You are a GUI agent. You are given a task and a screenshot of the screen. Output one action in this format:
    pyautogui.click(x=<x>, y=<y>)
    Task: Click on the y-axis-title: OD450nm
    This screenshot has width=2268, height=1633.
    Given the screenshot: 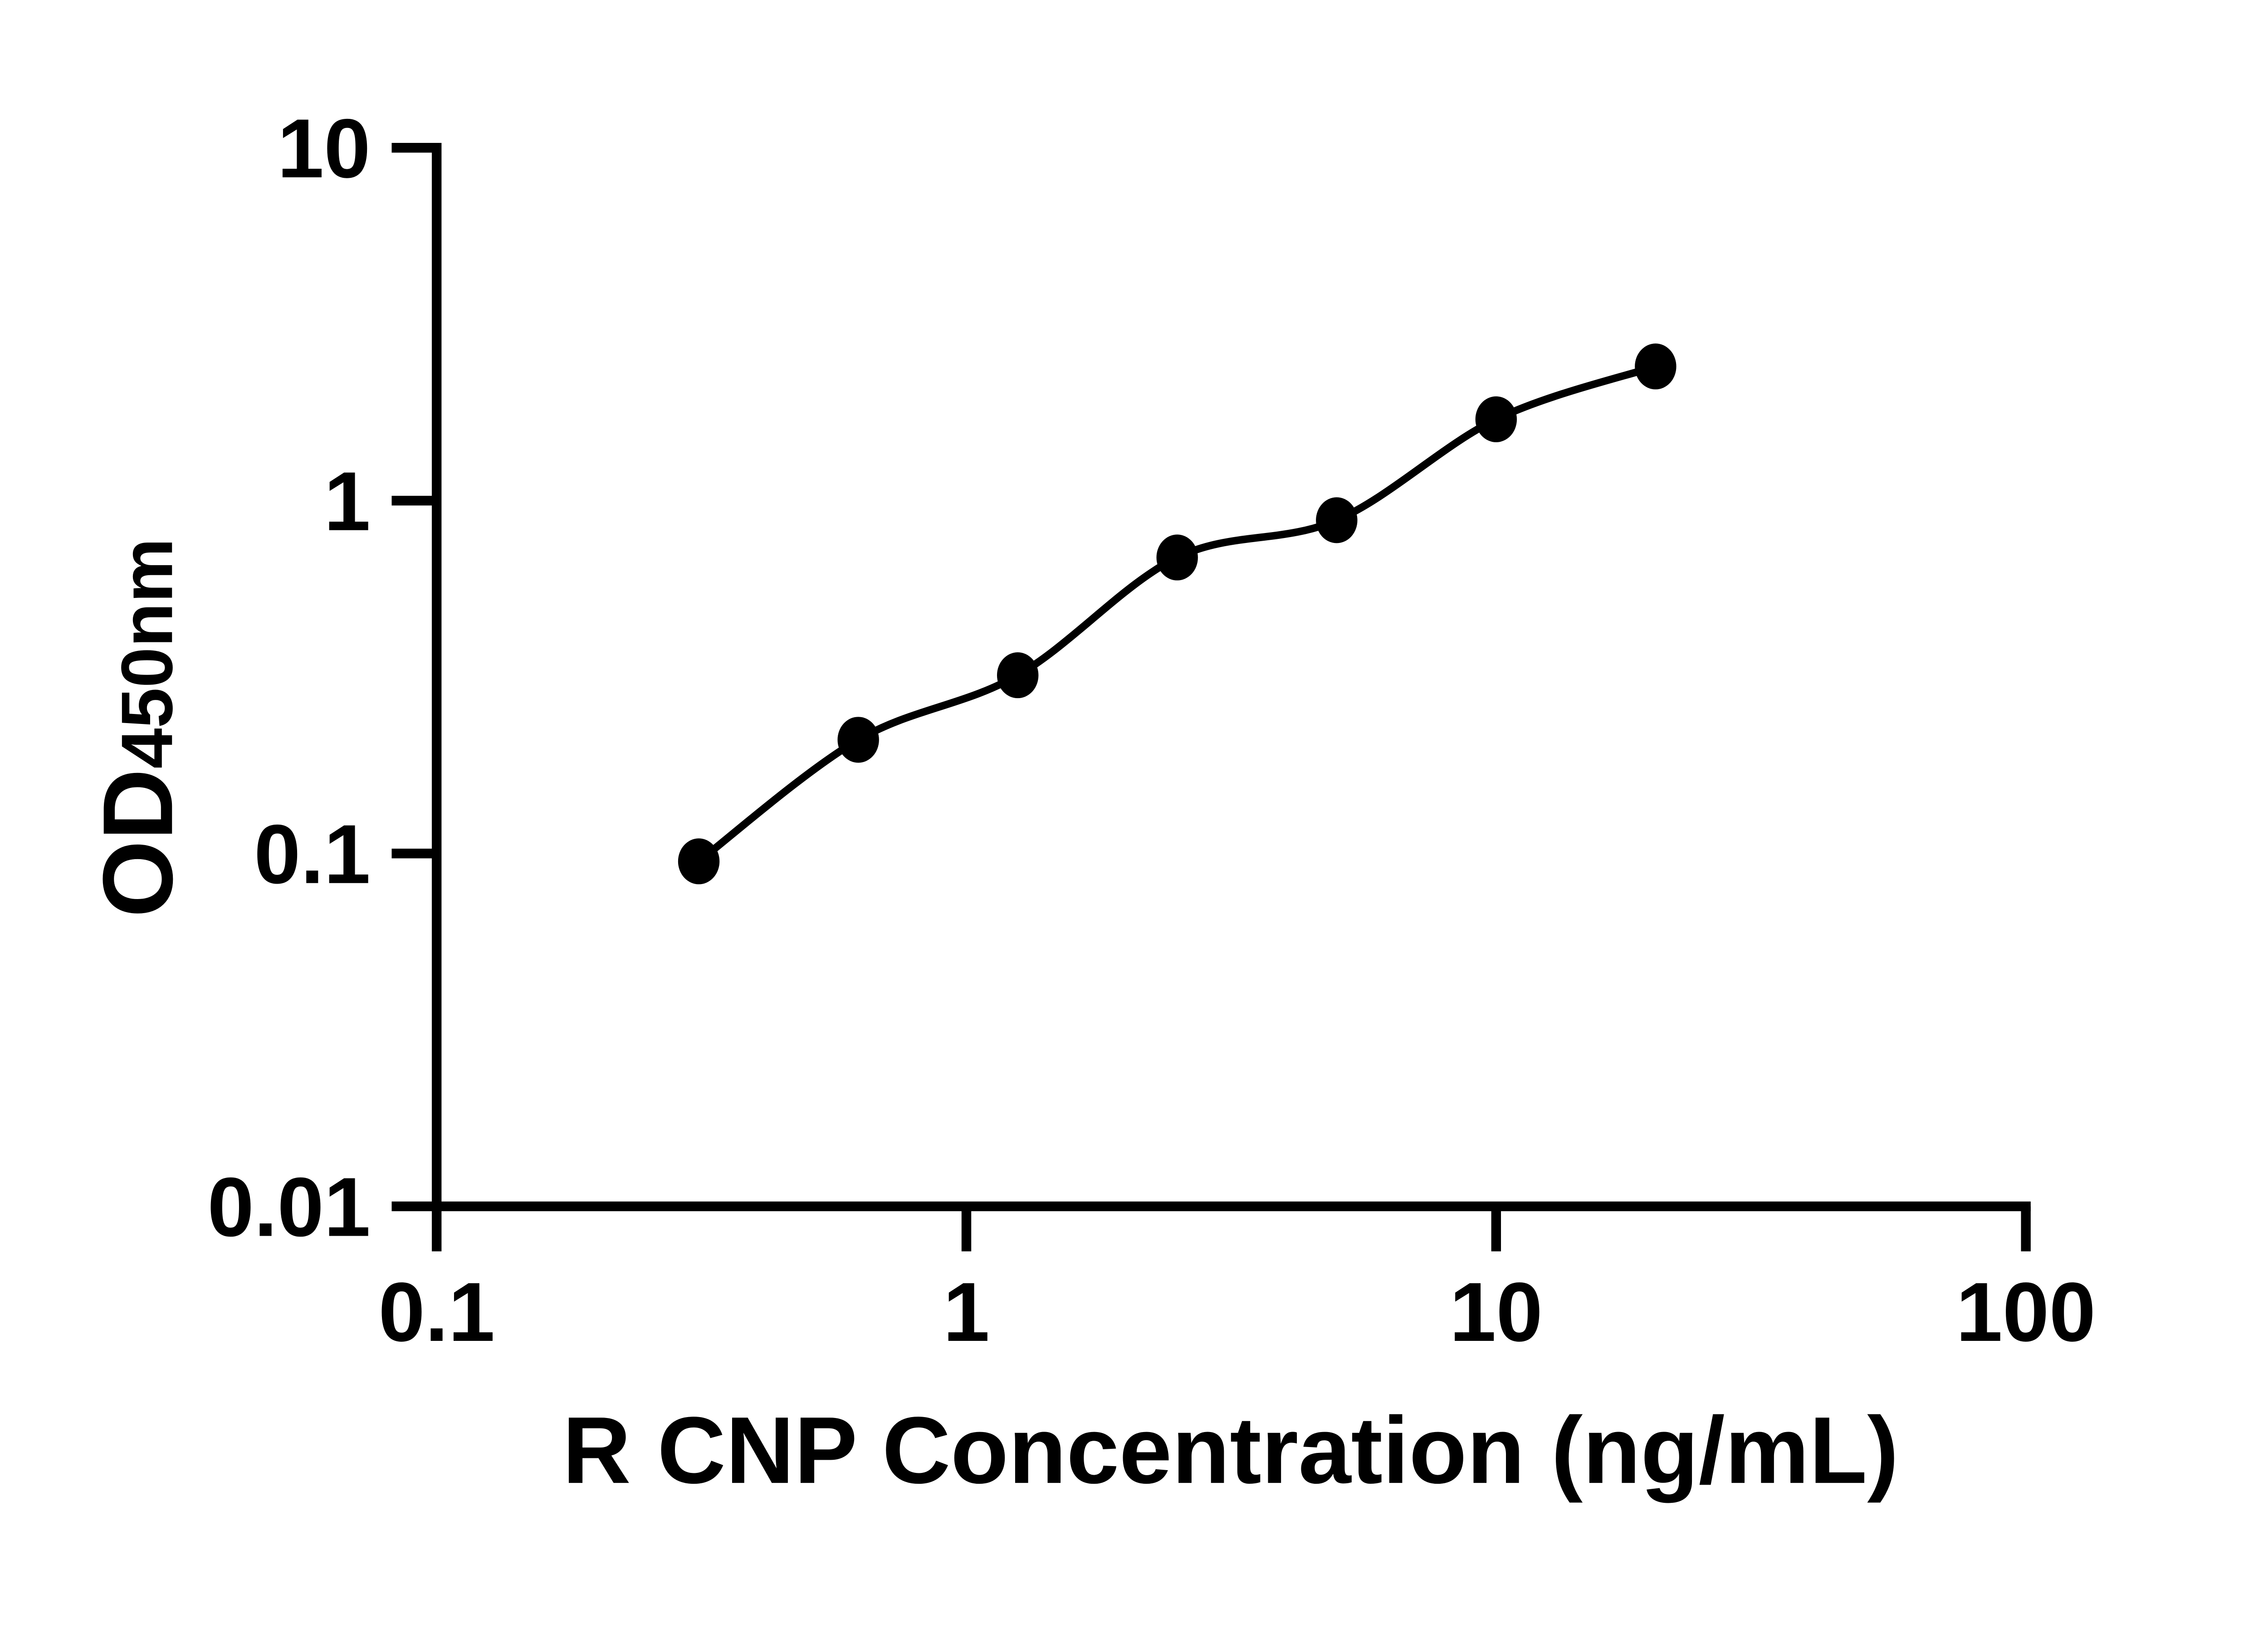 What is the action you would take?
    pyautogui.click(x=138, y=728)
    